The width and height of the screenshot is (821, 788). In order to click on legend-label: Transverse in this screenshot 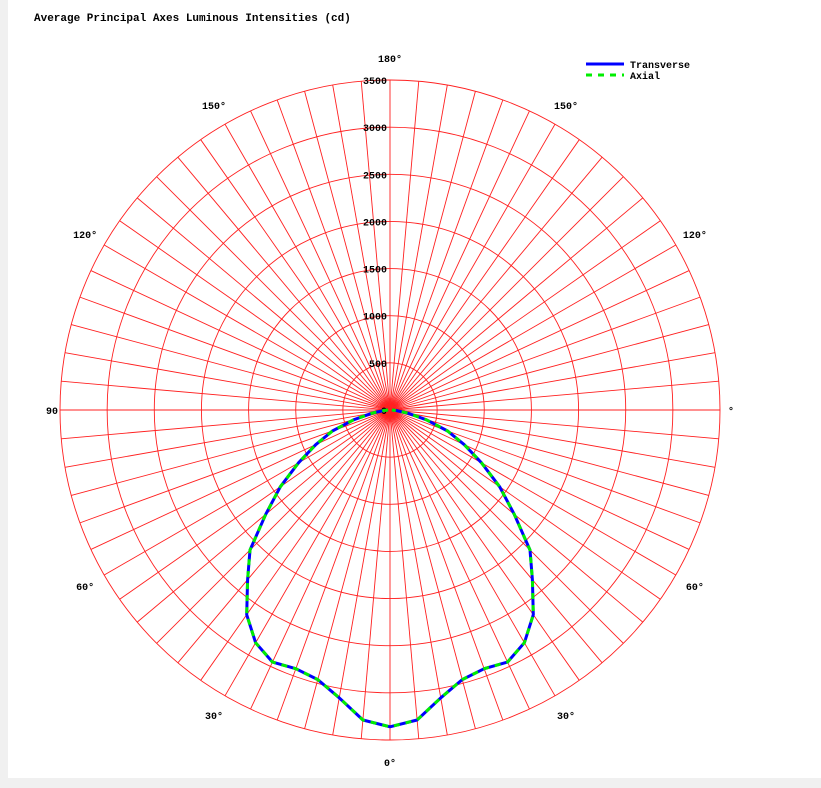, I will do `click(660, 66)`.